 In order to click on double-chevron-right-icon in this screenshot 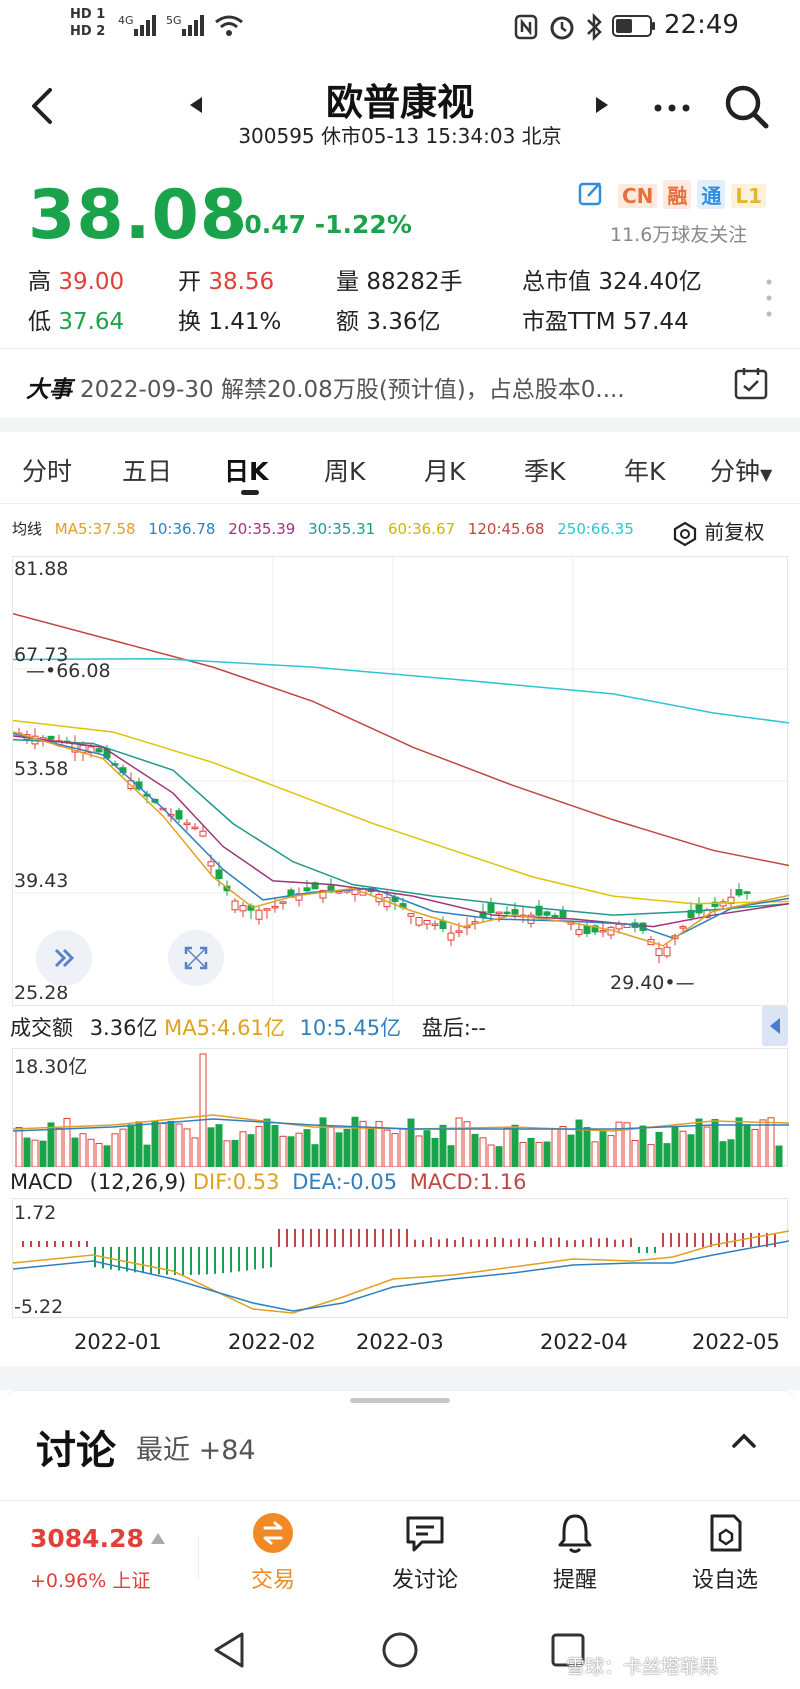, I will do `click(64, 958)`.